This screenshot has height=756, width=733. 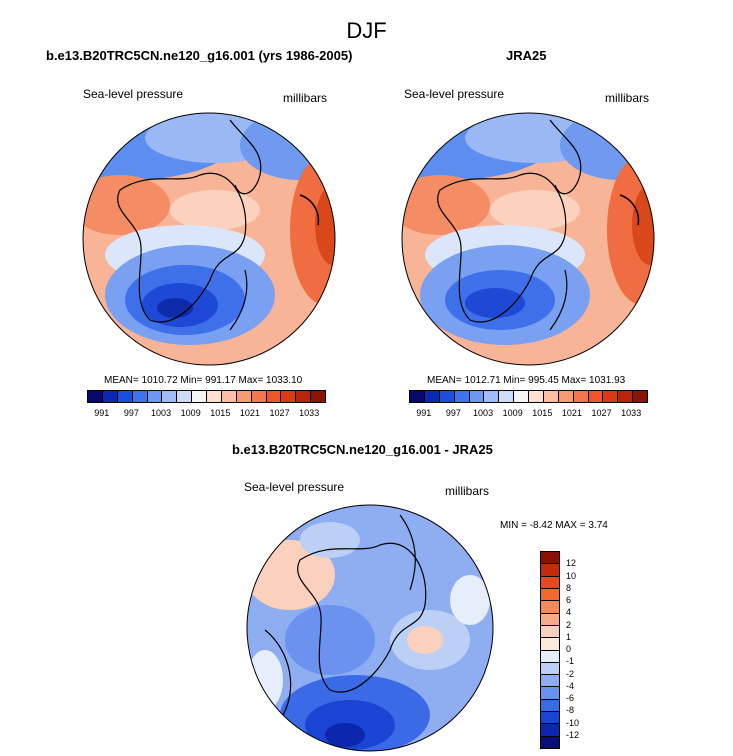 I want to click on panel-right-variable-label: Sea-level pressure, so click(x=454, y=94).